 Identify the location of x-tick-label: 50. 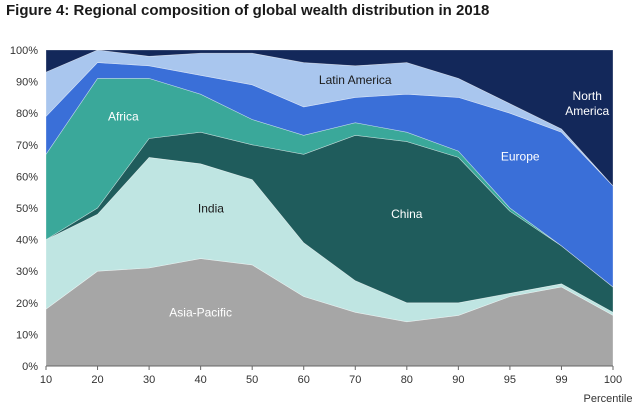
(252, 380).